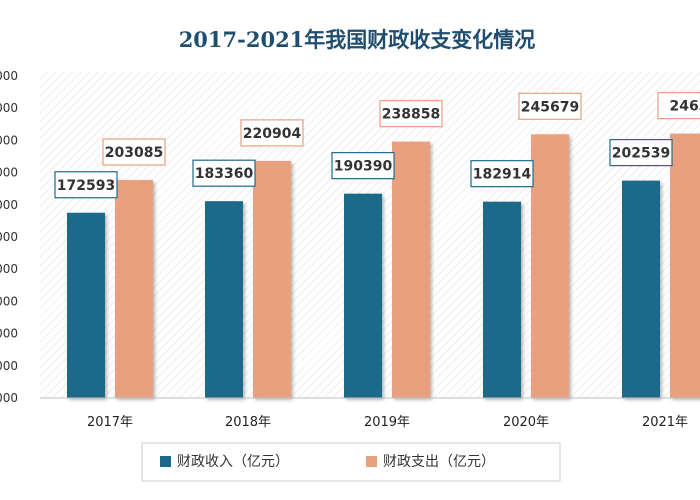 Image resolution: width=700 pixels, height=500 pixels. I want to click on data-label-revenue-1: 183360, so click(224, 173).